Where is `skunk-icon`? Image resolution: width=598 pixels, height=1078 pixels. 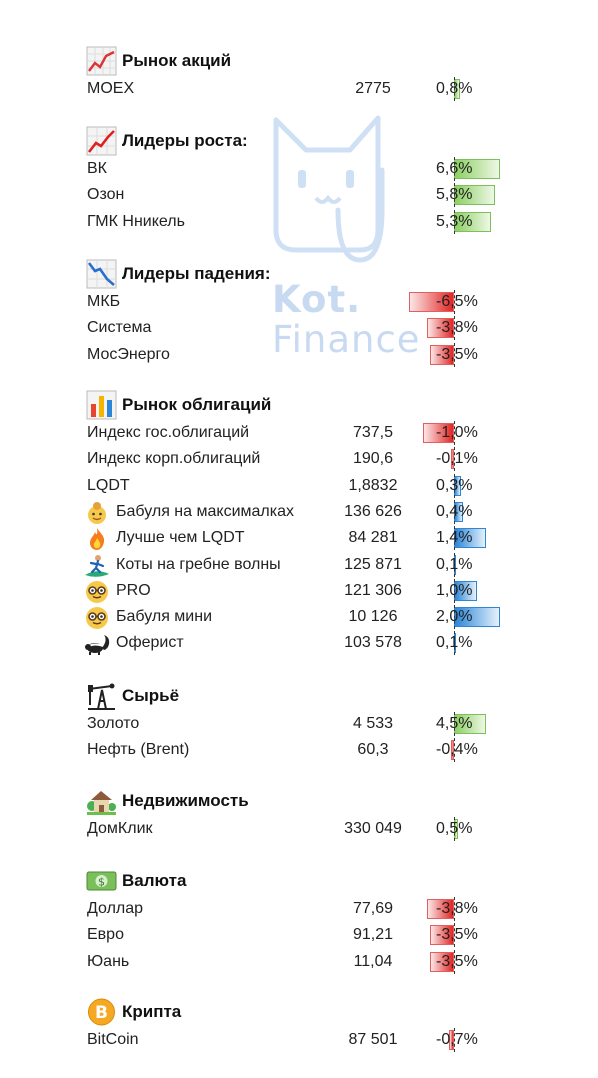 skunk-icon is located at coordinates (97, 644).